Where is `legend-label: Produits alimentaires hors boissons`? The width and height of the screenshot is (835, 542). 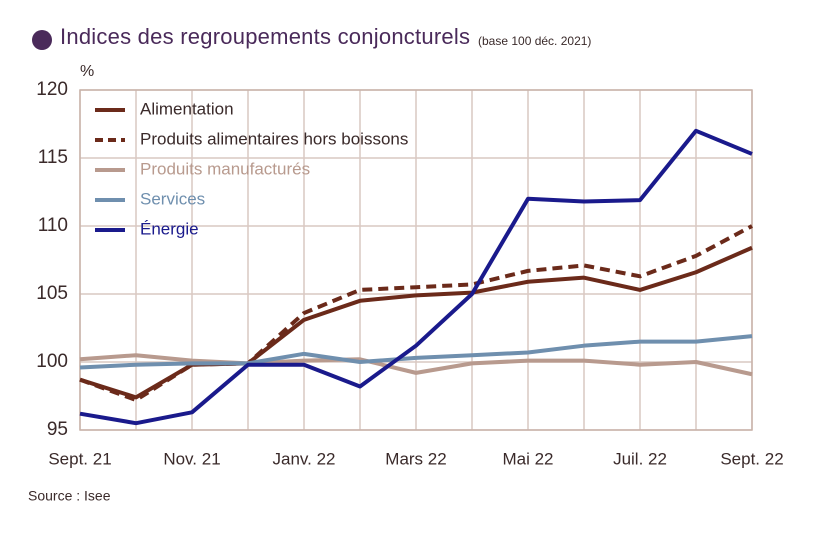 legend-label: Produits alimentaires hors boissons is located at coordinates (274, 138).